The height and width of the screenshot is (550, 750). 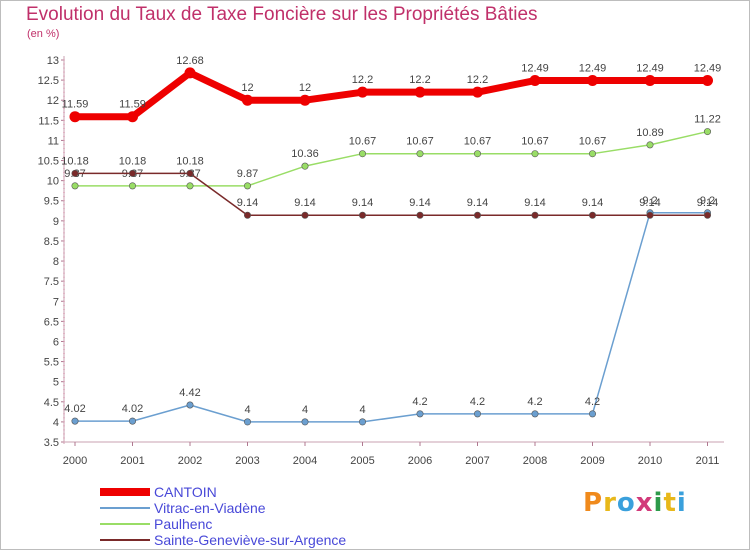 What do you see at coordinates (650, 461) in the screenshot?
I see `x-tick-label-2010: 2010` at bounding box center [650, 461].